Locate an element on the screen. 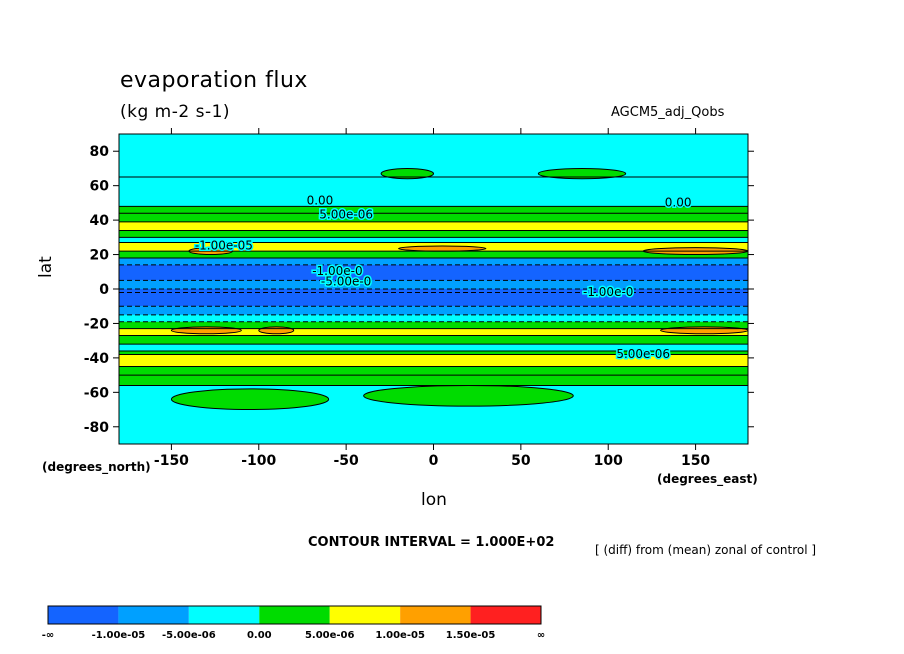 This screenshot has width=904, height=654. colorbar-label: 0.00 is located at coordinates (259, 635).